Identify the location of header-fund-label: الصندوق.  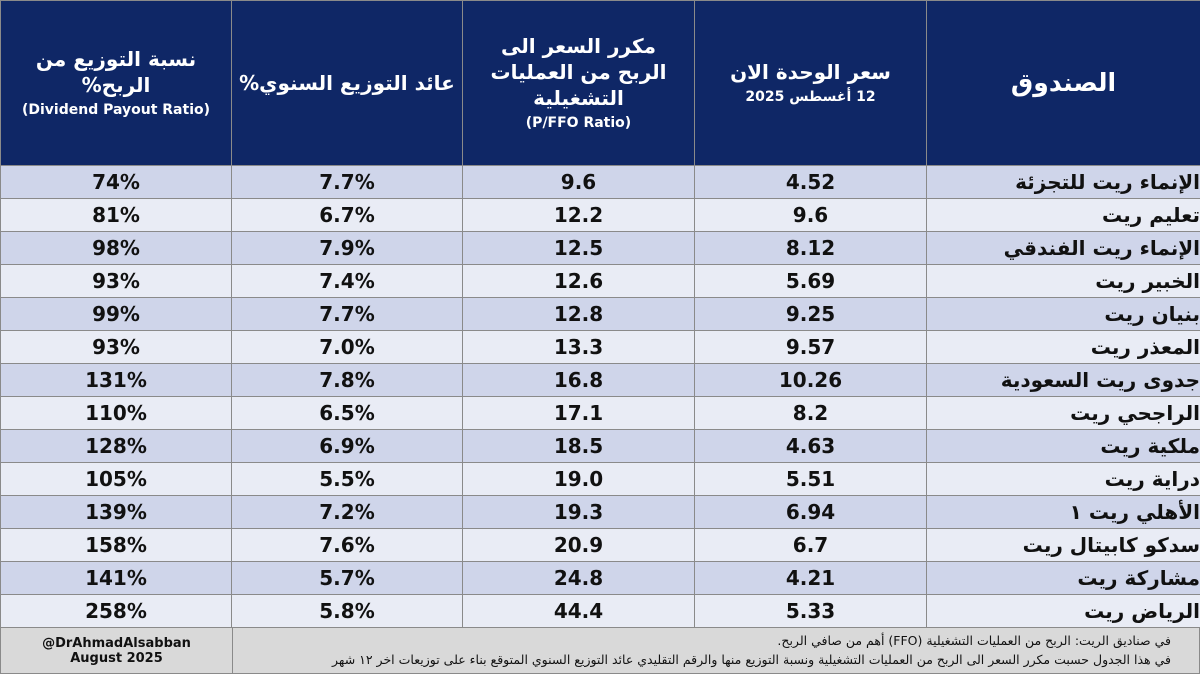
(1063, 82).